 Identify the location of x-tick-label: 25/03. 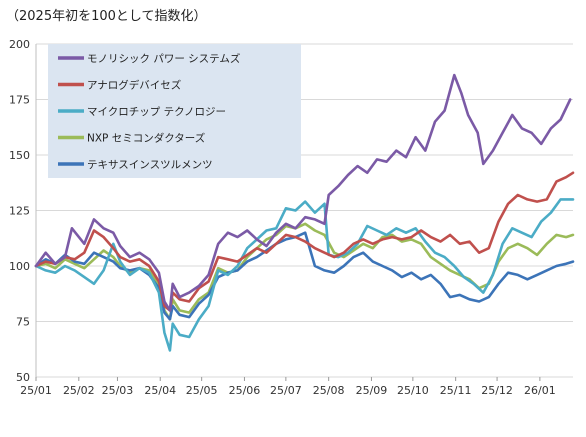
(118, 390).